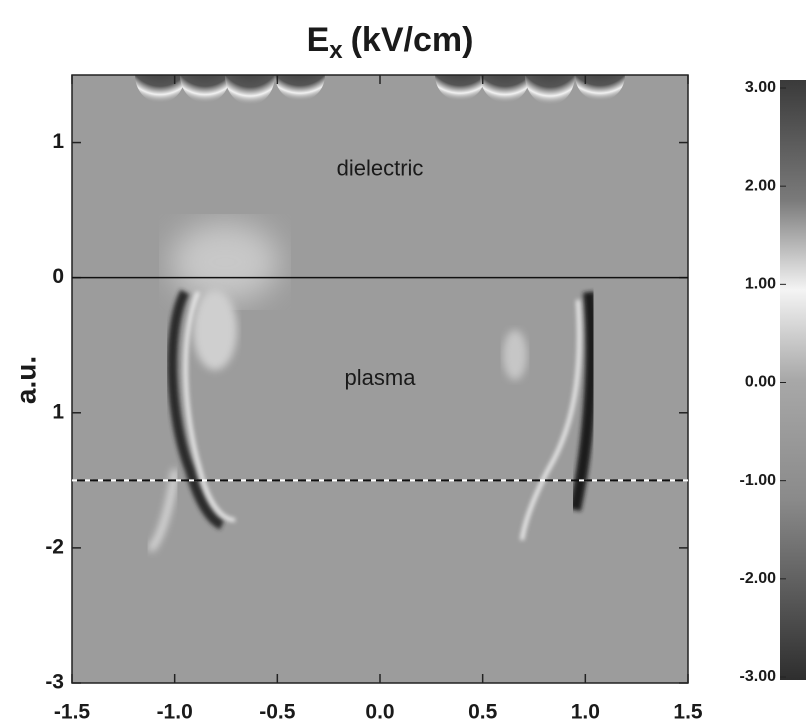 This screenshot has height=728, width=806. I want to click on x-tick-label: -1.5, so click(72, 712).